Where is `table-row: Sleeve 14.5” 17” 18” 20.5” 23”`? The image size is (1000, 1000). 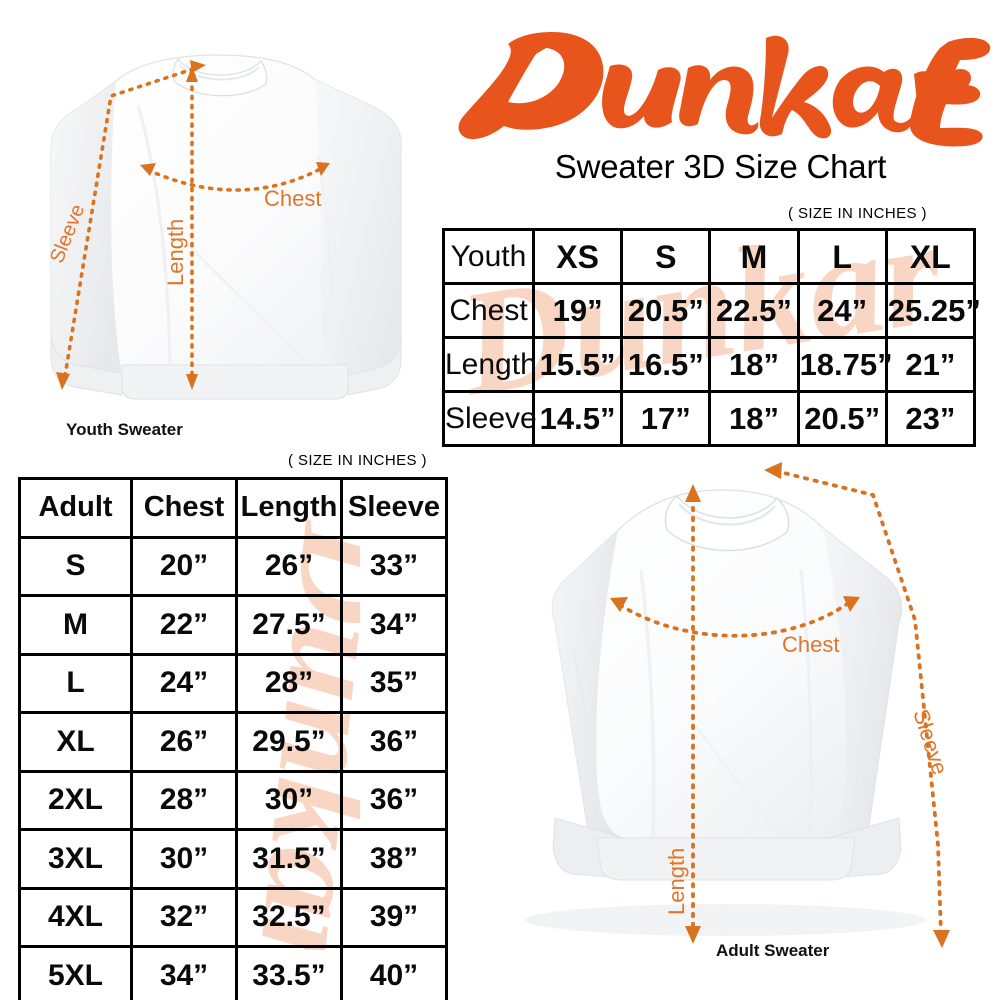 table-row: Sleeve 14.5” 17” 18” 20.5” 23” is located at coordinates (709, 418).